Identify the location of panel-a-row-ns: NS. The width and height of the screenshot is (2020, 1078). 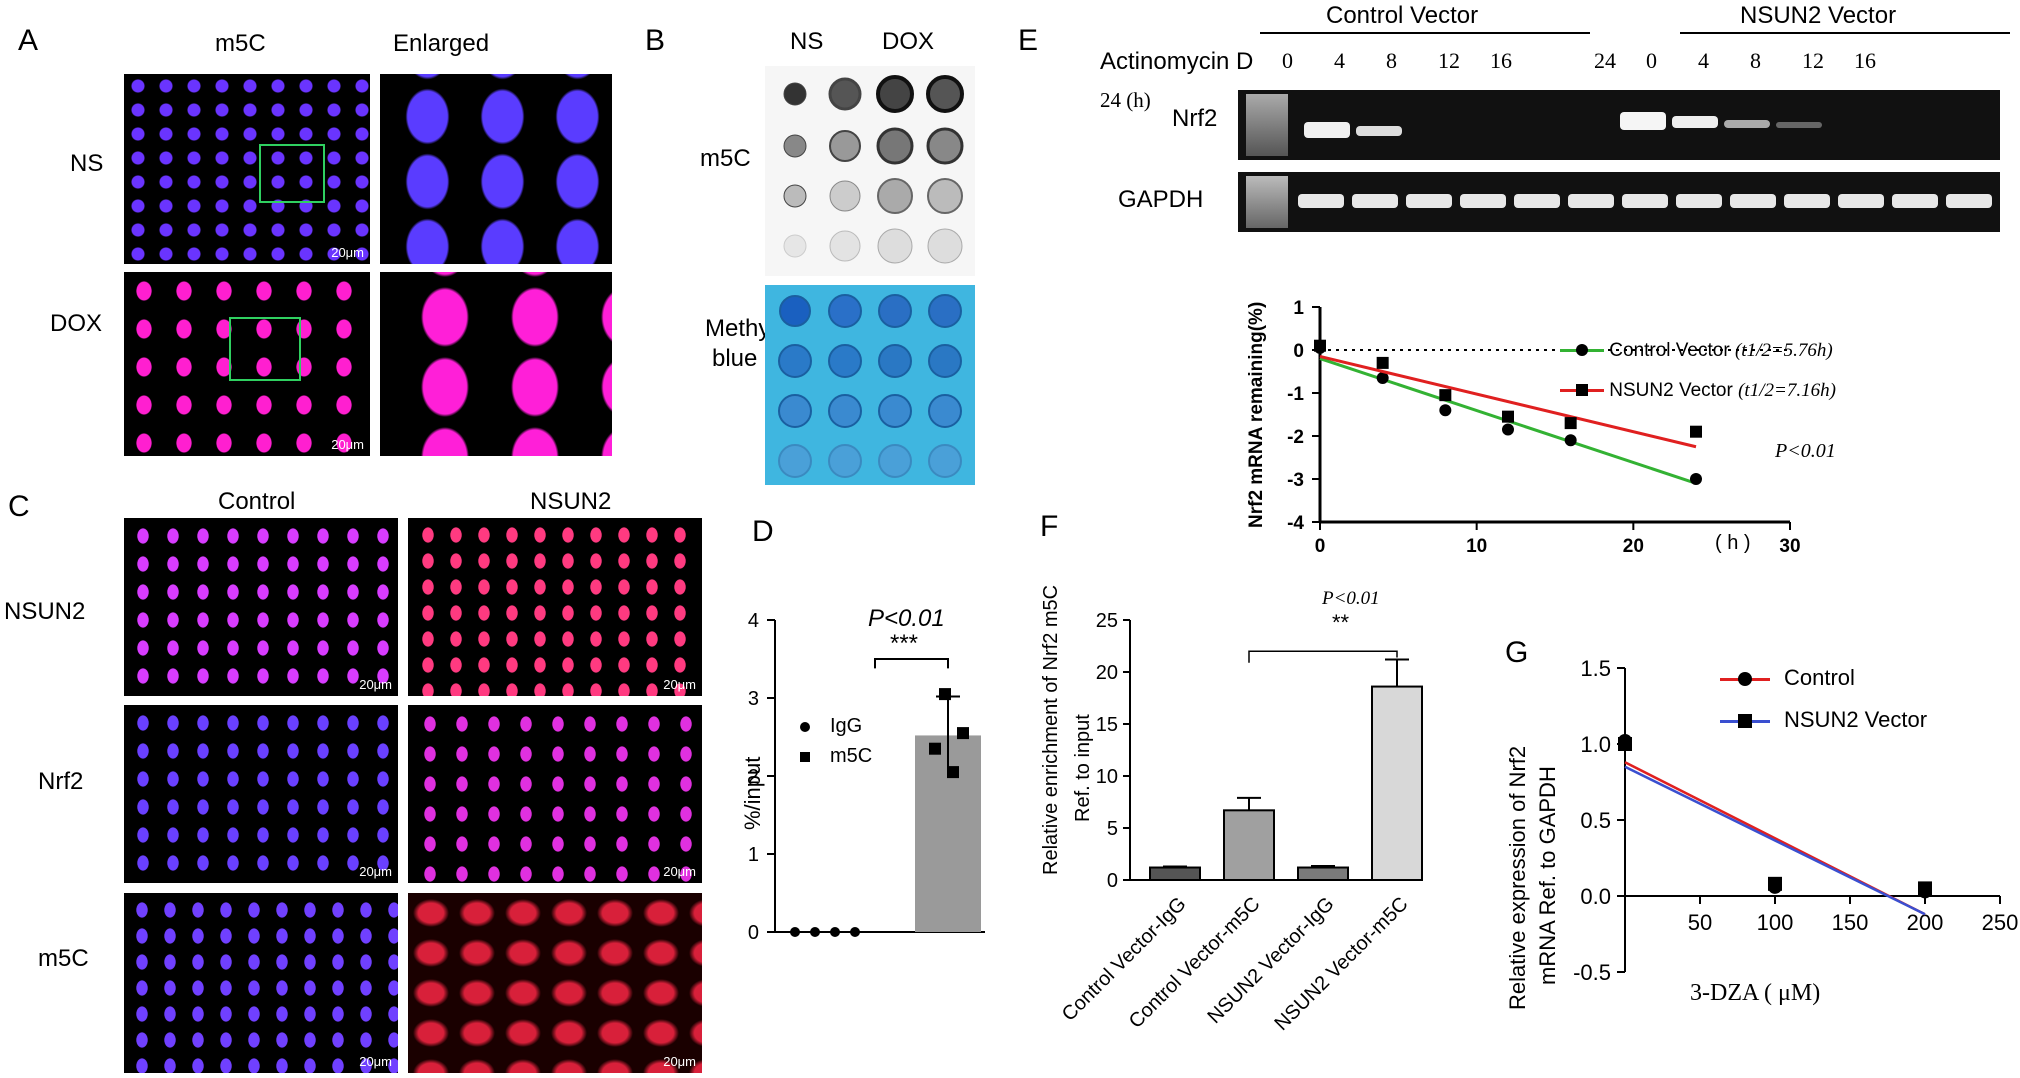
(87, 163).